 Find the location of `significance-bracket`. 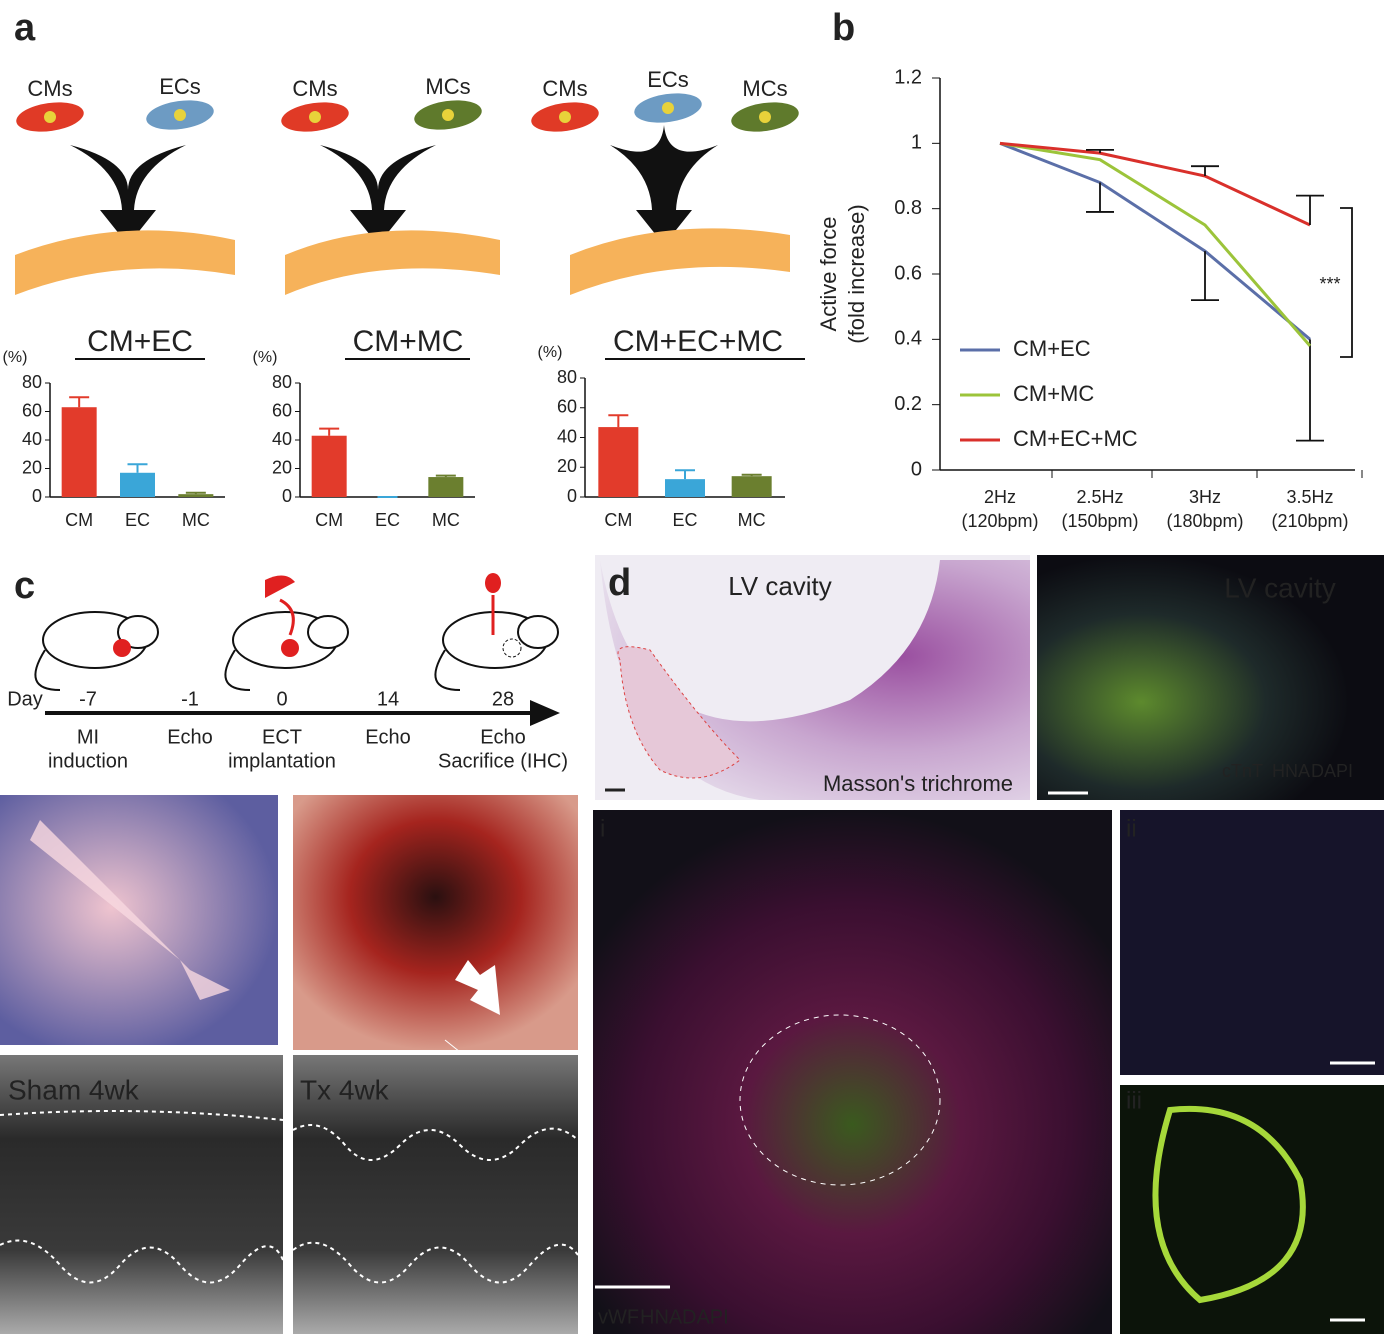

significance-bracket is located at coordinates (1346, 282).